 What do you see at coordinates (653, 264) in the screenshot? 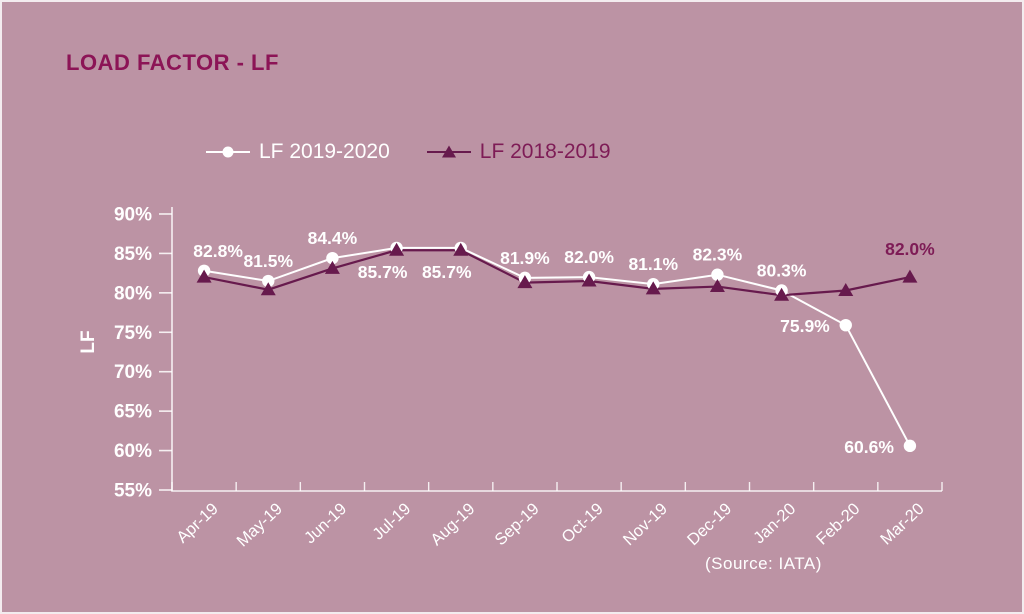
I see `data-point-label: 81.1%` at bounding box center [653, 264].